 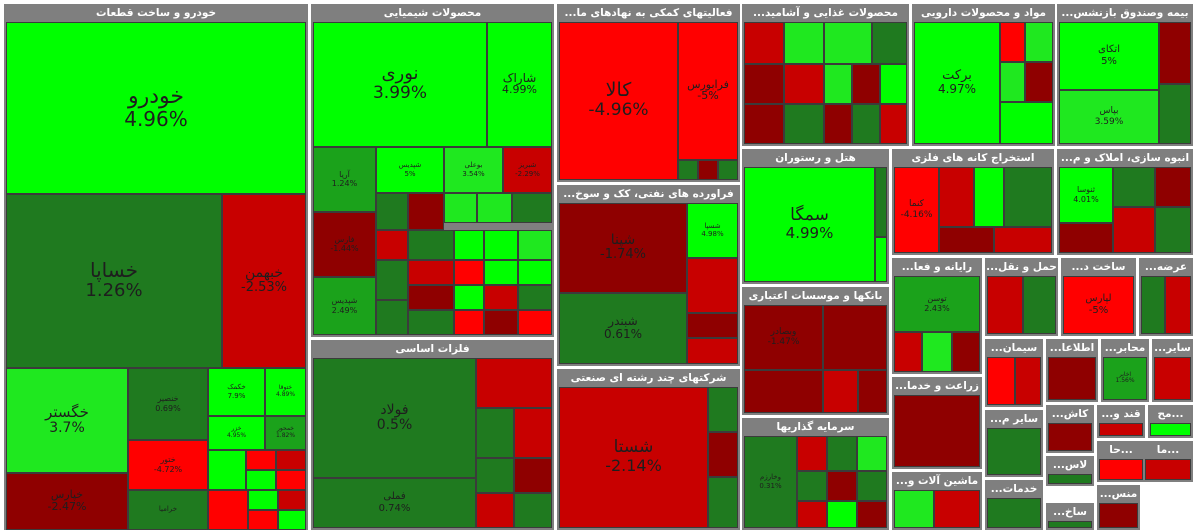 What do you see at coordinates (156, 108) in the screenshot?
I see `stock-tile: خودرو 4.96%` at bounding box center [156, 108].